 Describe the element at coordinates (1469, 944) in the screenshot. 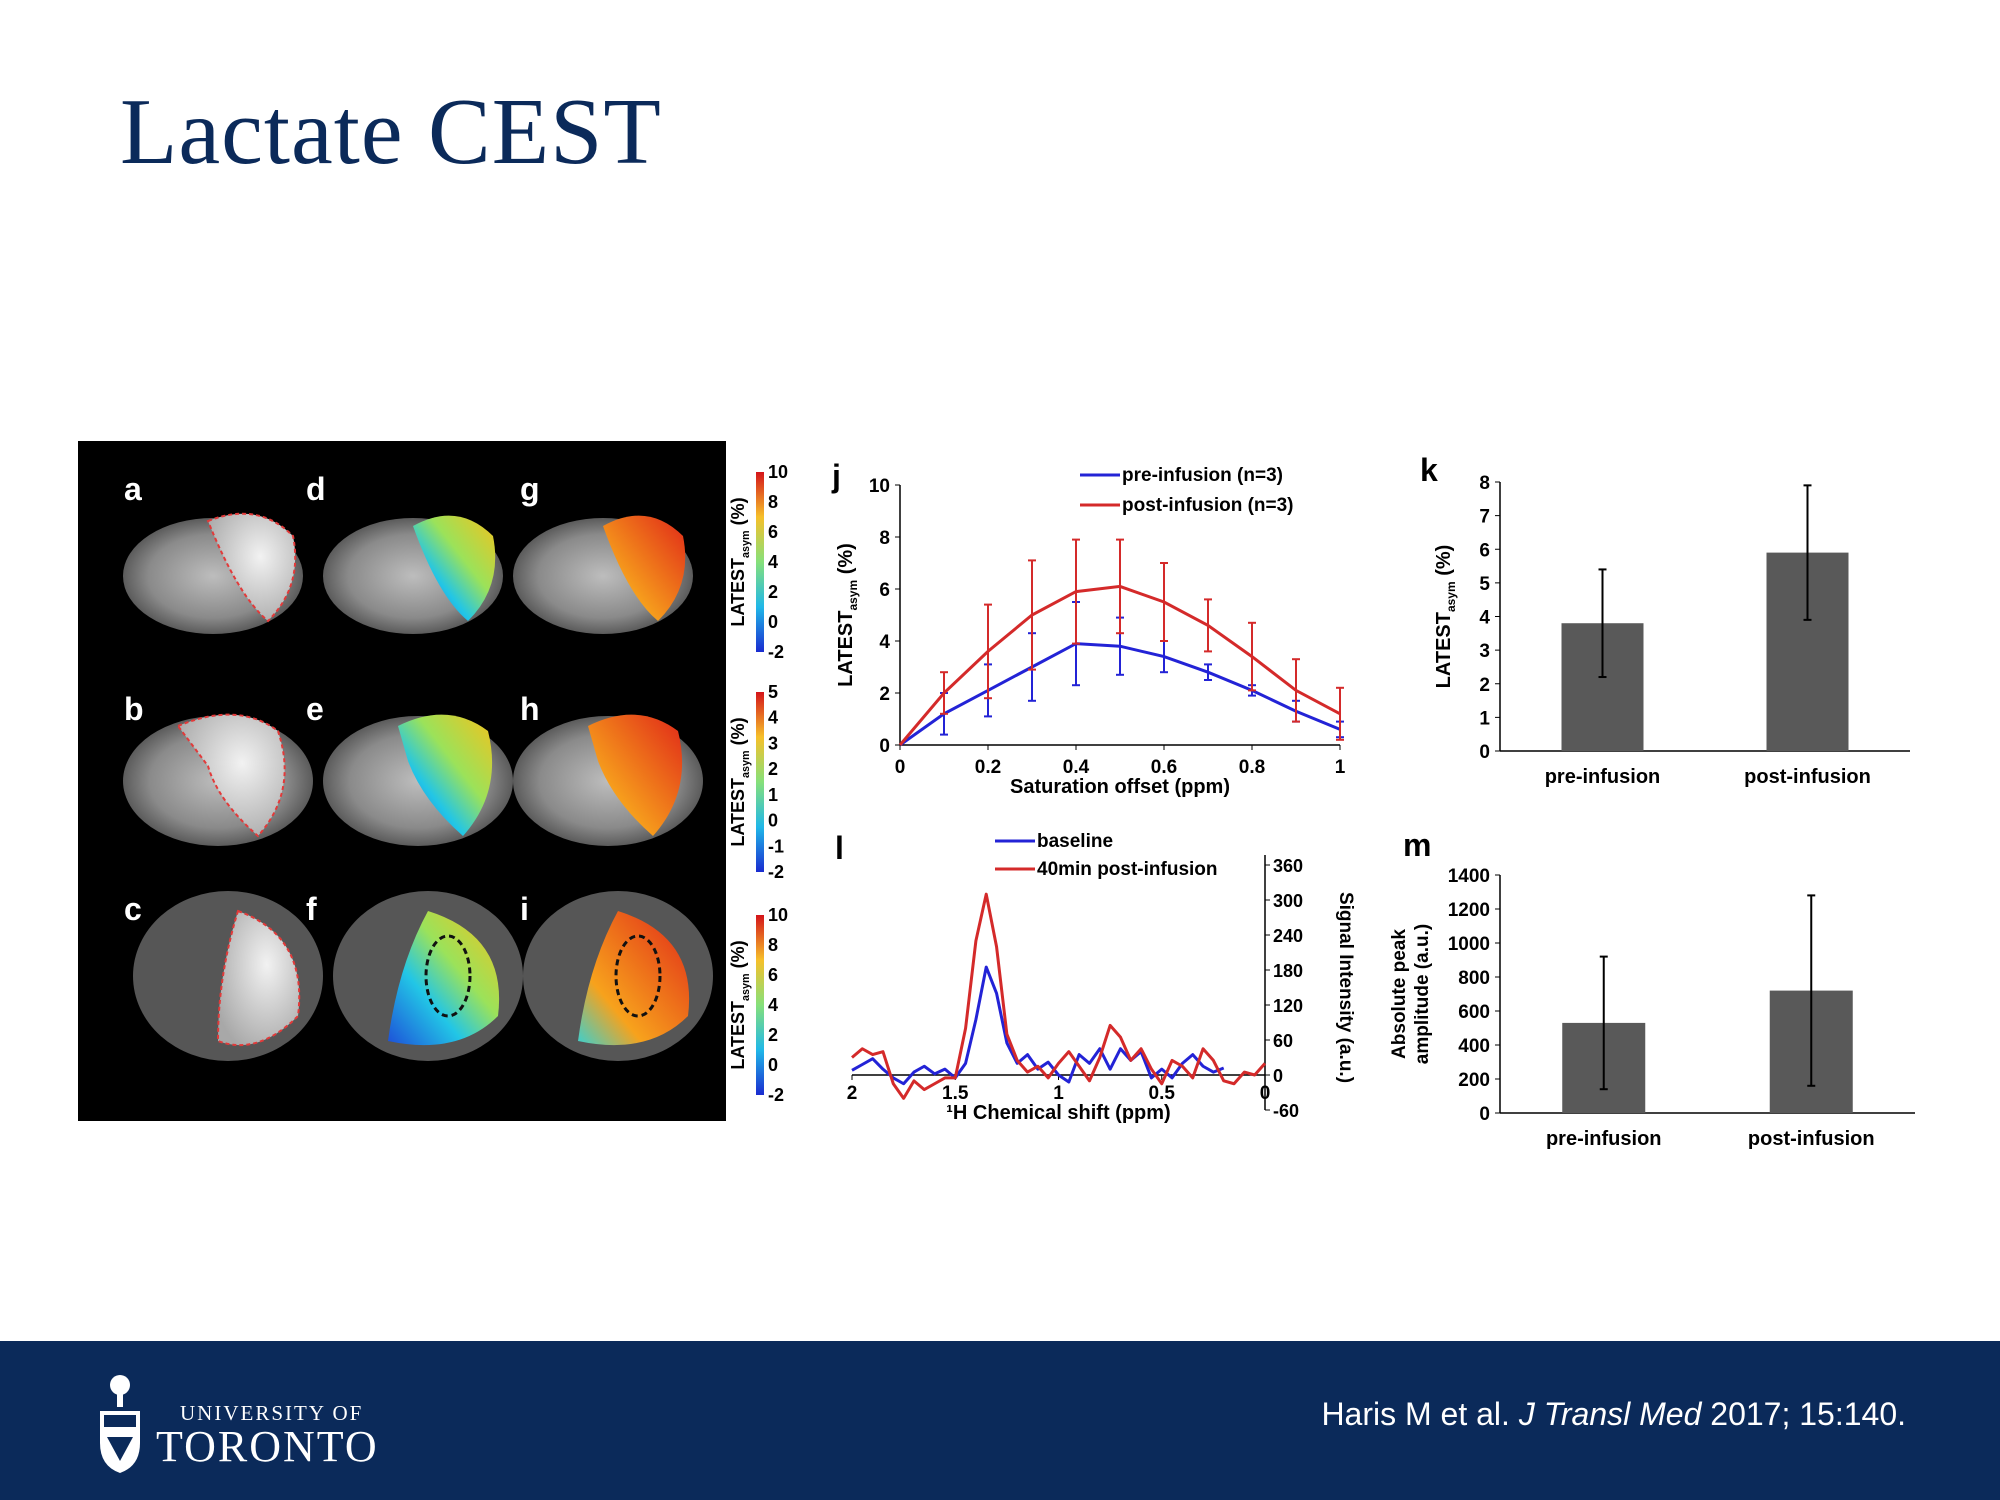

I see `y-tick-label: 1000` at that location.